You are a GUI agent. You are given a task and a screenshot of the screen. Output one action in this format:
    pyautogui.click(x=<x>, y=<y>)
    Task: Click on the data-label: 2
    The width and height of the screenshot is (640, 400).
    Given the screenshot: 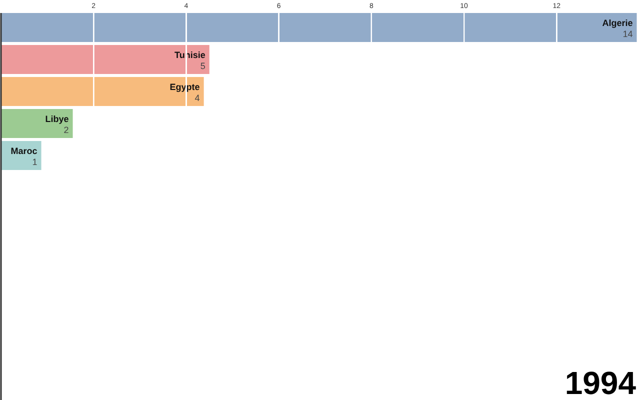 What is the action you would take?
    pyautogui.click(x=66, y=130)
    